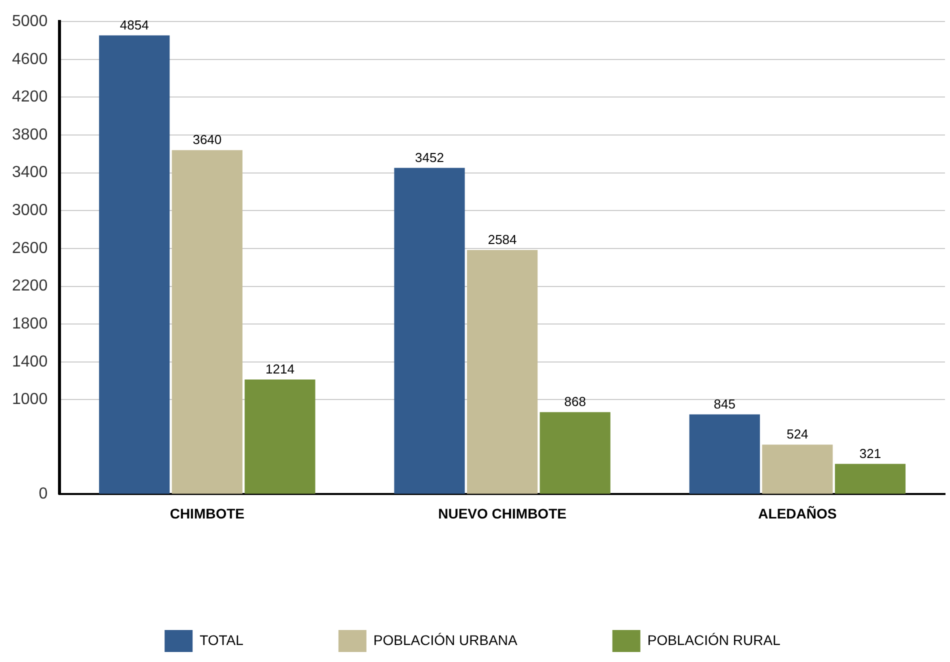 This screenshot has width=950, height=662. Describe the element at coordinates (30, 248) in the screenshot. I see `y-tick-label: 2600` at that location.